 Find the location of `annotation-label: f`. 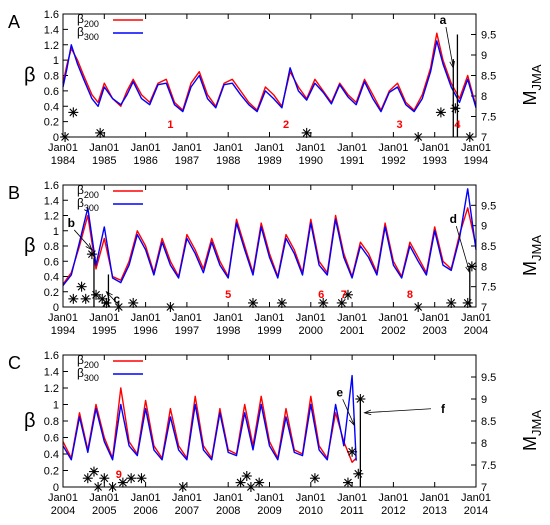

annotation-label: f is located at coordinates (443, 409).